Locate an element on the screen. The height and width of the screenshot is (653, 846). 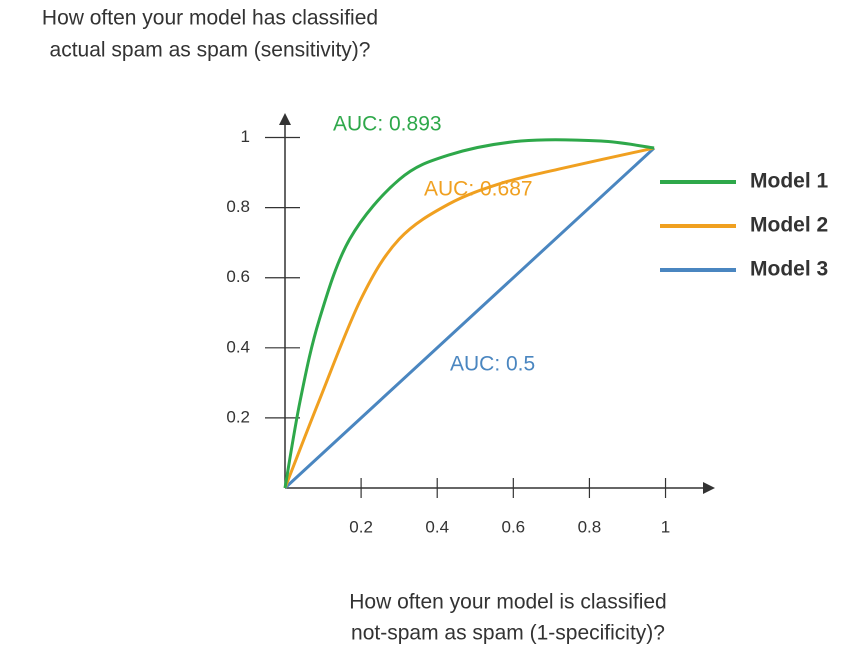
y-axis-arrow is located at coordinates (285, 119).